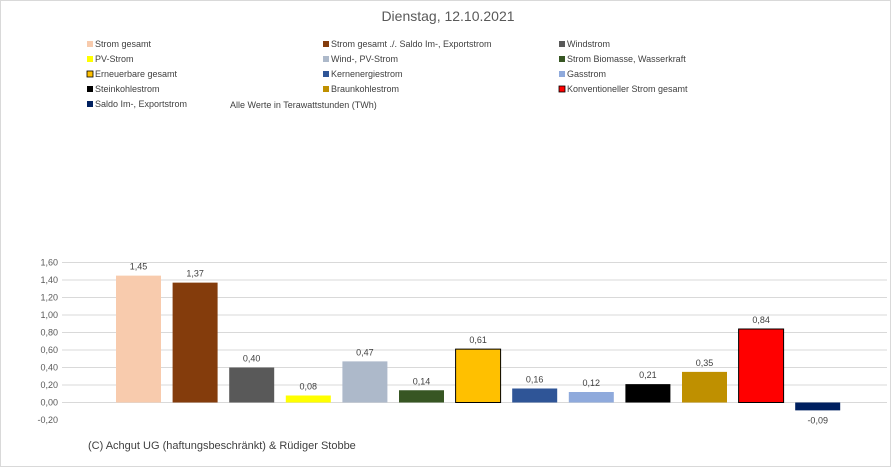 This screenshot has height=467, width=891. Describe the element at coordinates (123, 44) in the screenshot. I see `legend-label: Strom gesamt` at that location.